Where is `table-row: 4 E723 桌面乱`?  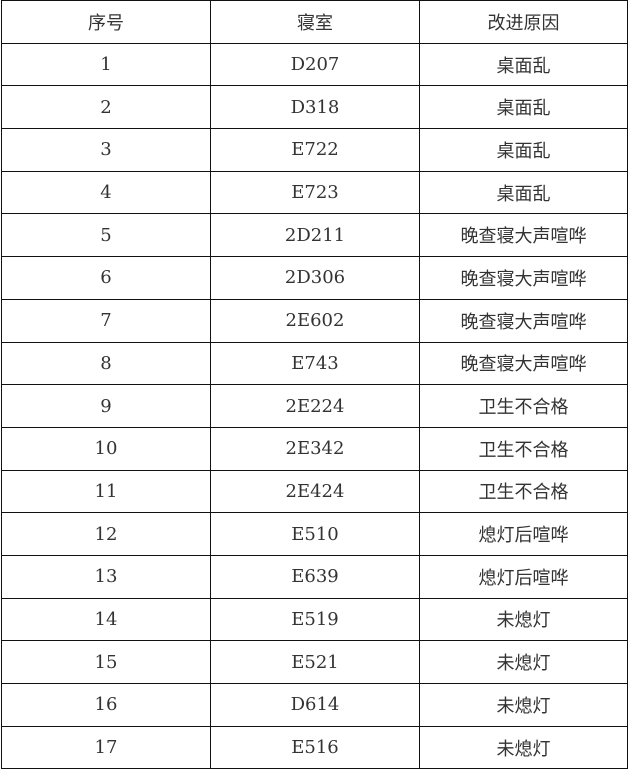 table-row: 4 E723 桌面乱 is located at coordinates (314, 192).